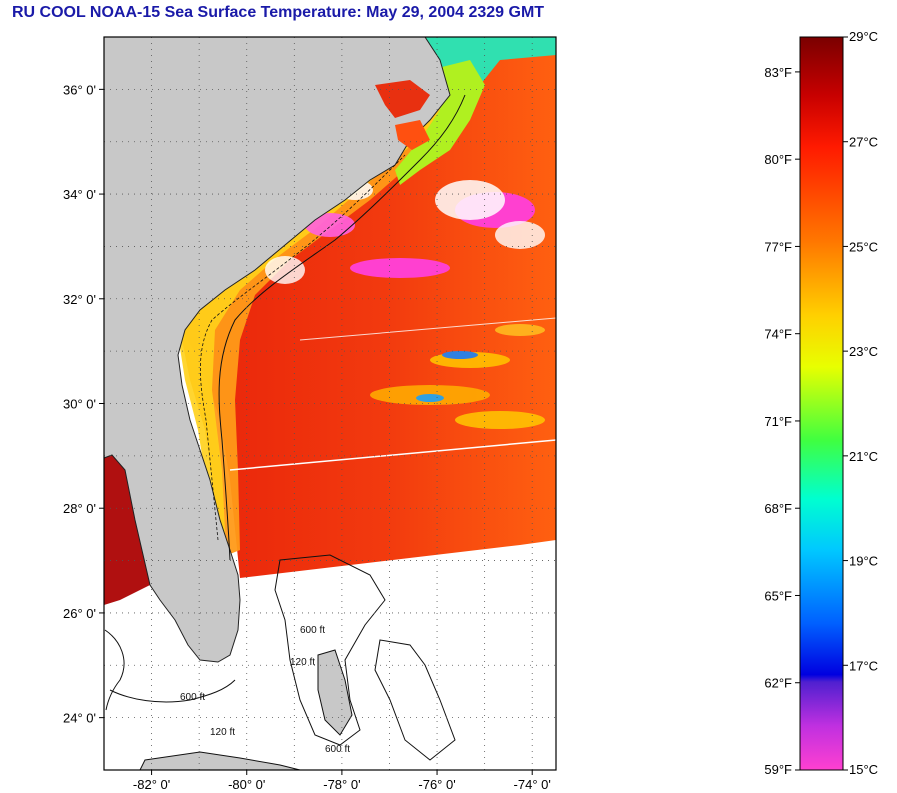  What do you see at coordinates (860, 403) in the screenshot?
I see `colorbar-celsius-labels: 29°C 27°C 25°C 23°C 21°C 19°C 17°C 15°C` at bounding box center [860, 403].